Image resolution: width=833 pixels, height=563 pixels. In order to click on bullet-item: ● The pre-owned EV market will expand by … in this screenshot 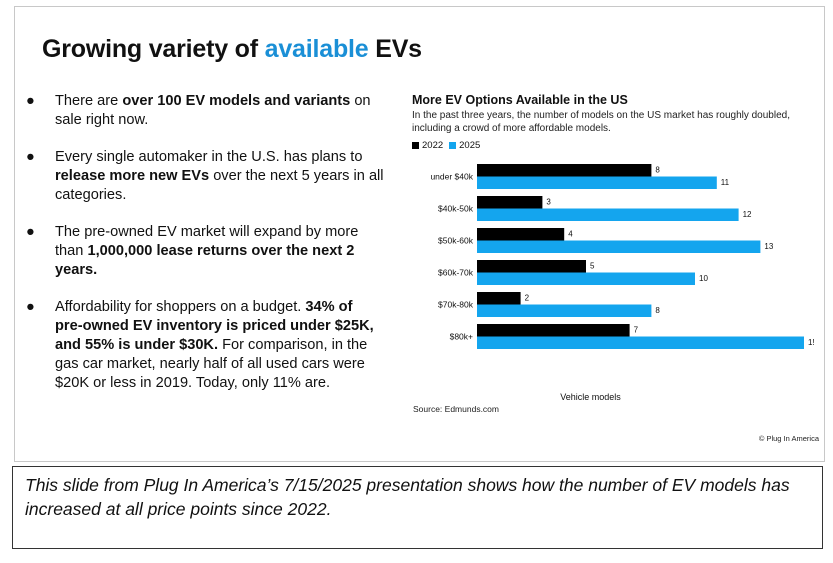, I will do `click(205, 251)`.